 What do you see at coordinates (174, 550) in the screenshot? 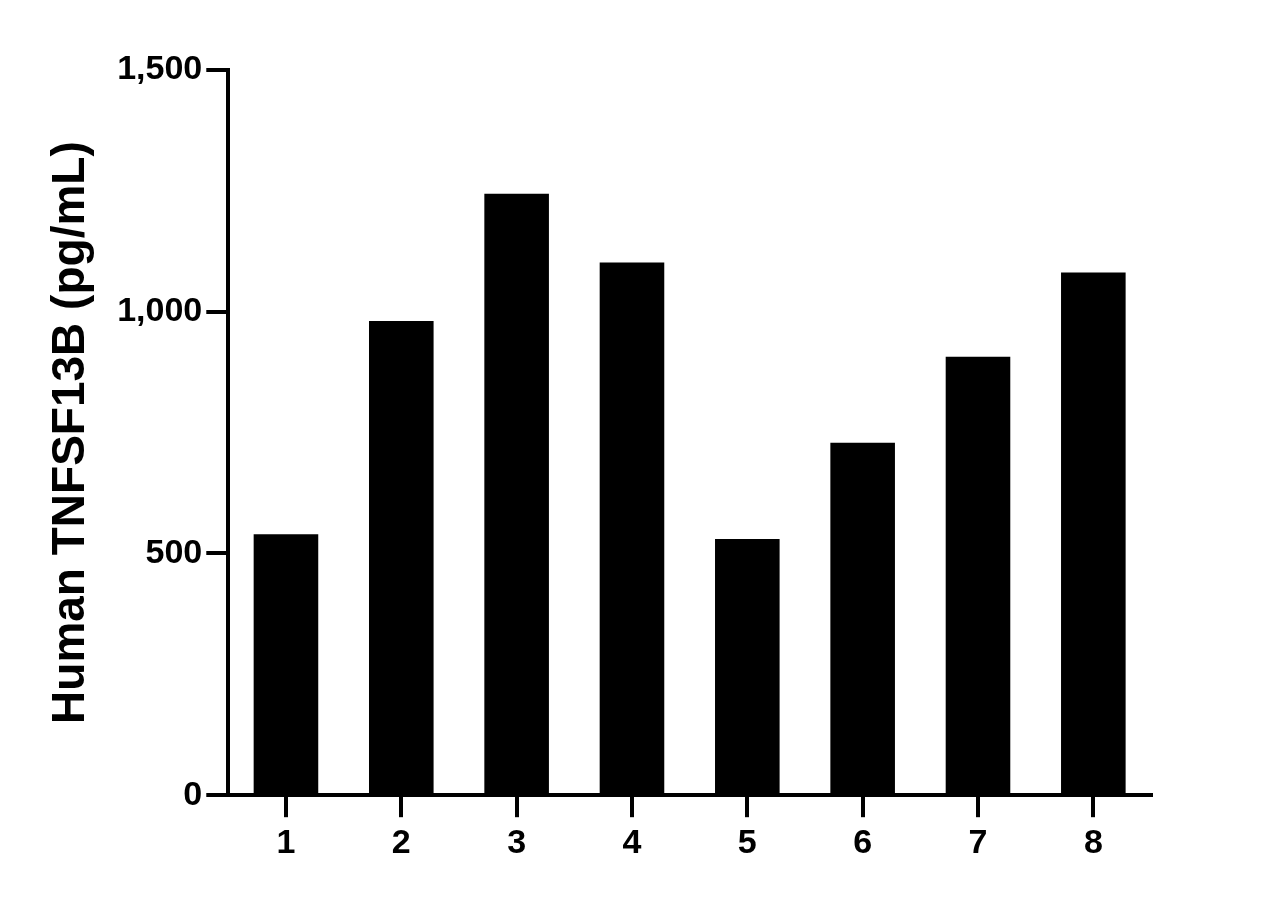
I see `y-tick-label: 500` at bounding box center [174, 550].